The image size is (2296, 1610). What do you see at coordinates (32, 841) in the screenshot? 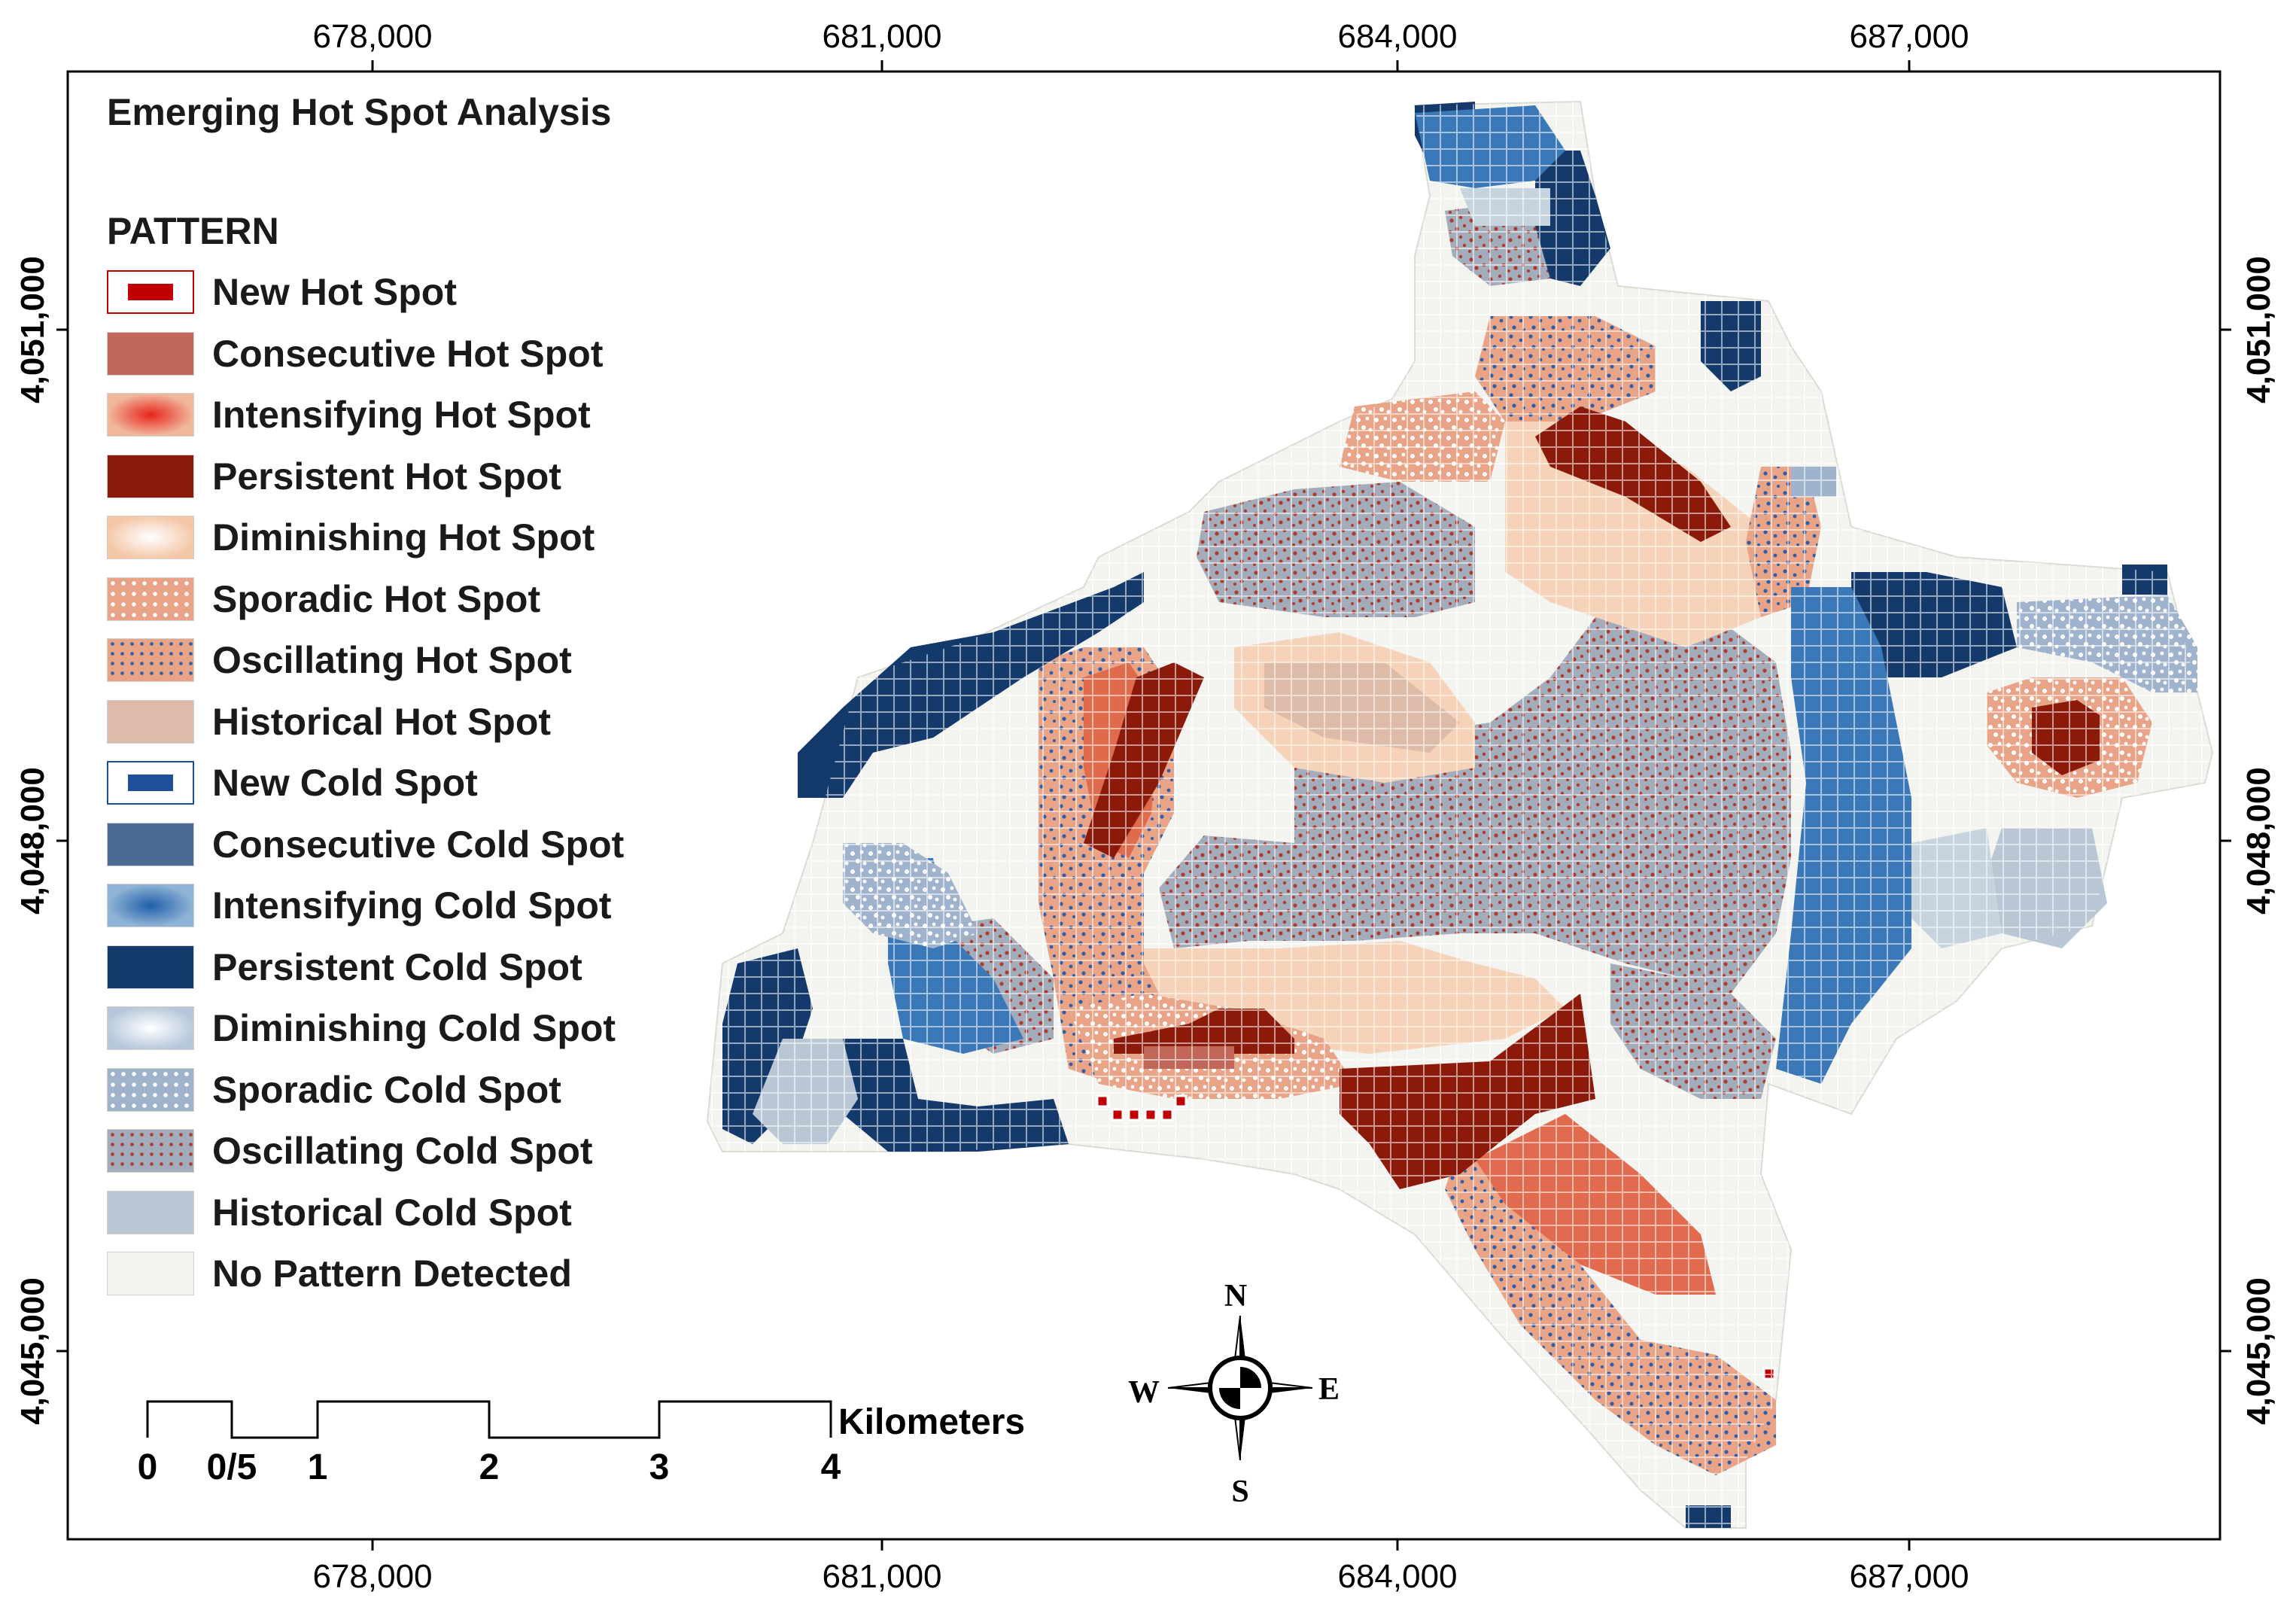
I see `y-tick-left-2: 4,048,000` at bounding box center [32, 841].